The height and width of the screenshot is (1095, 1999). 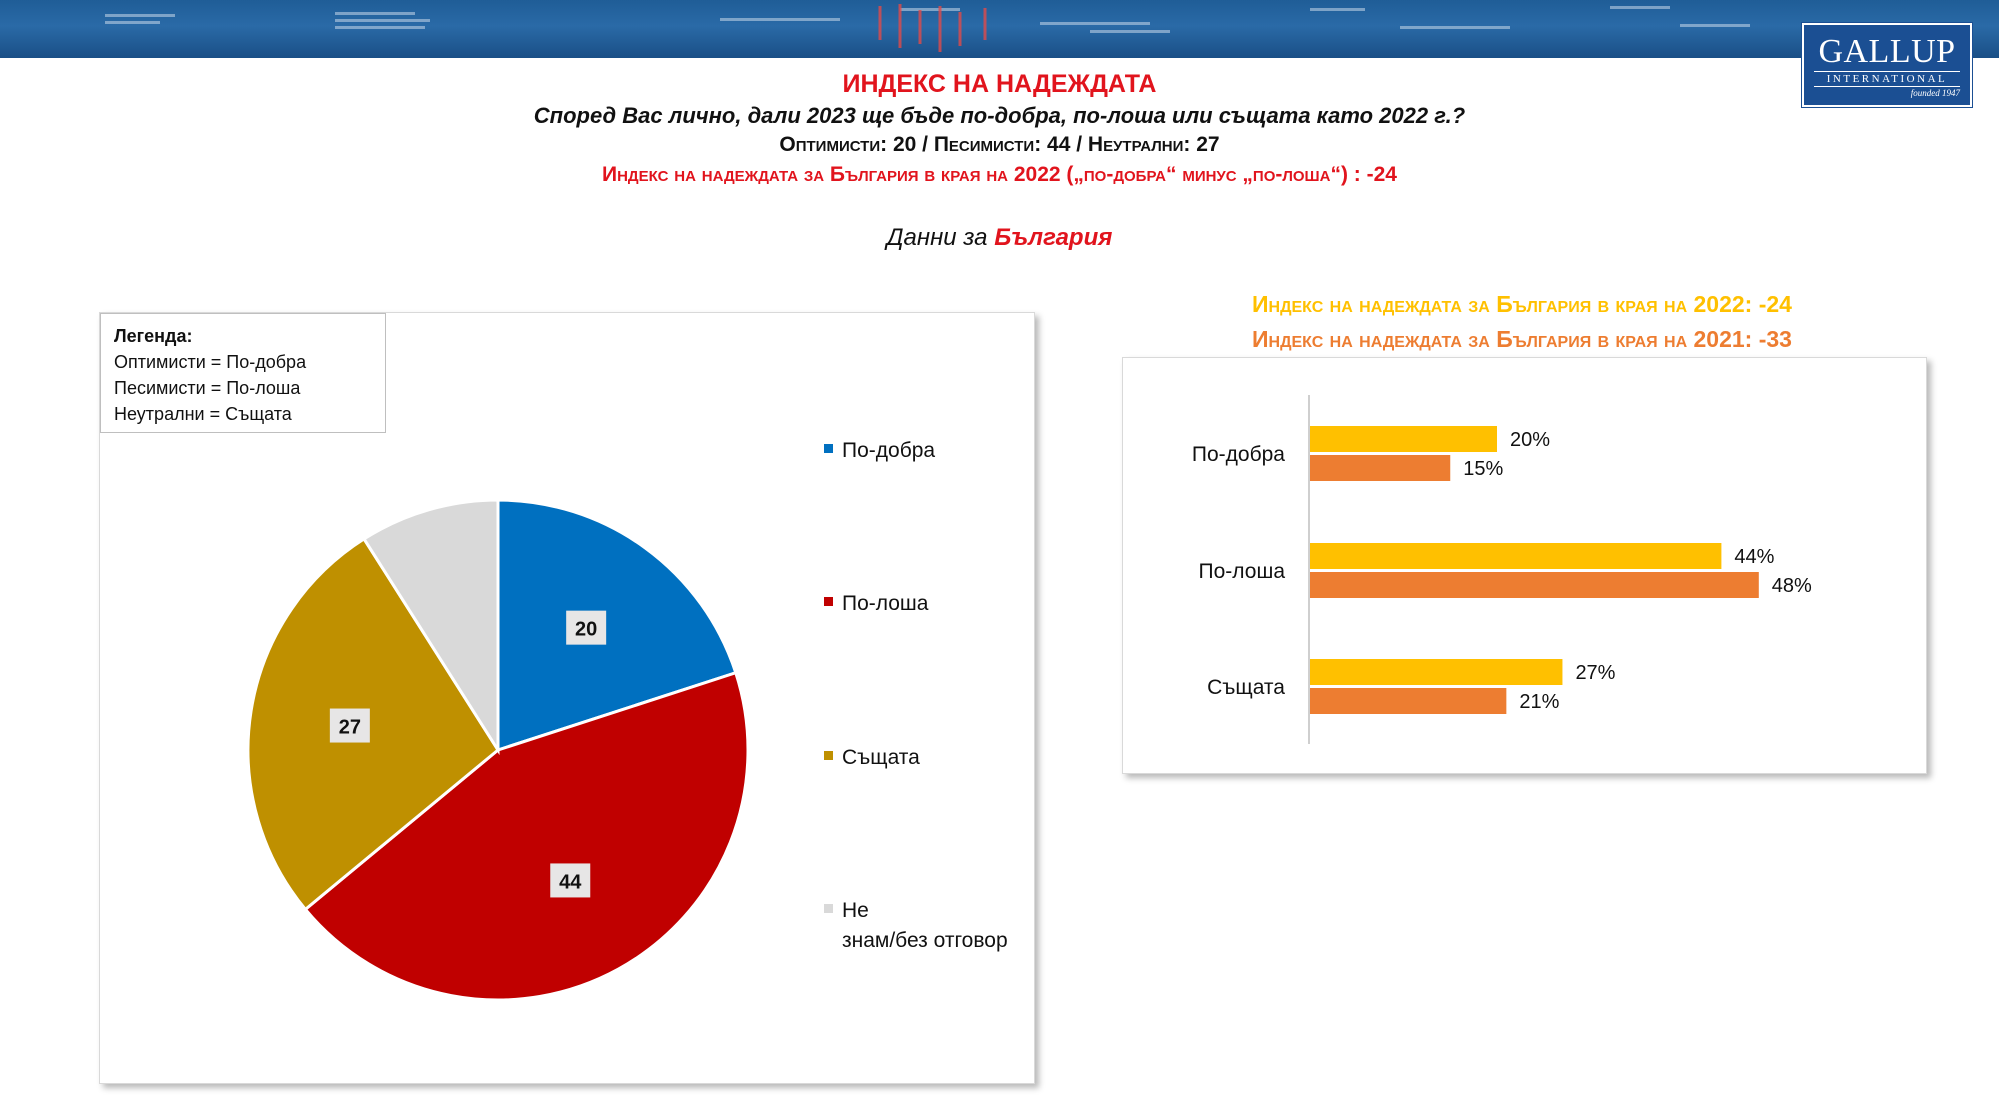 I want to click on logo-founded: founded 1947, so click(x=1935, y=93).